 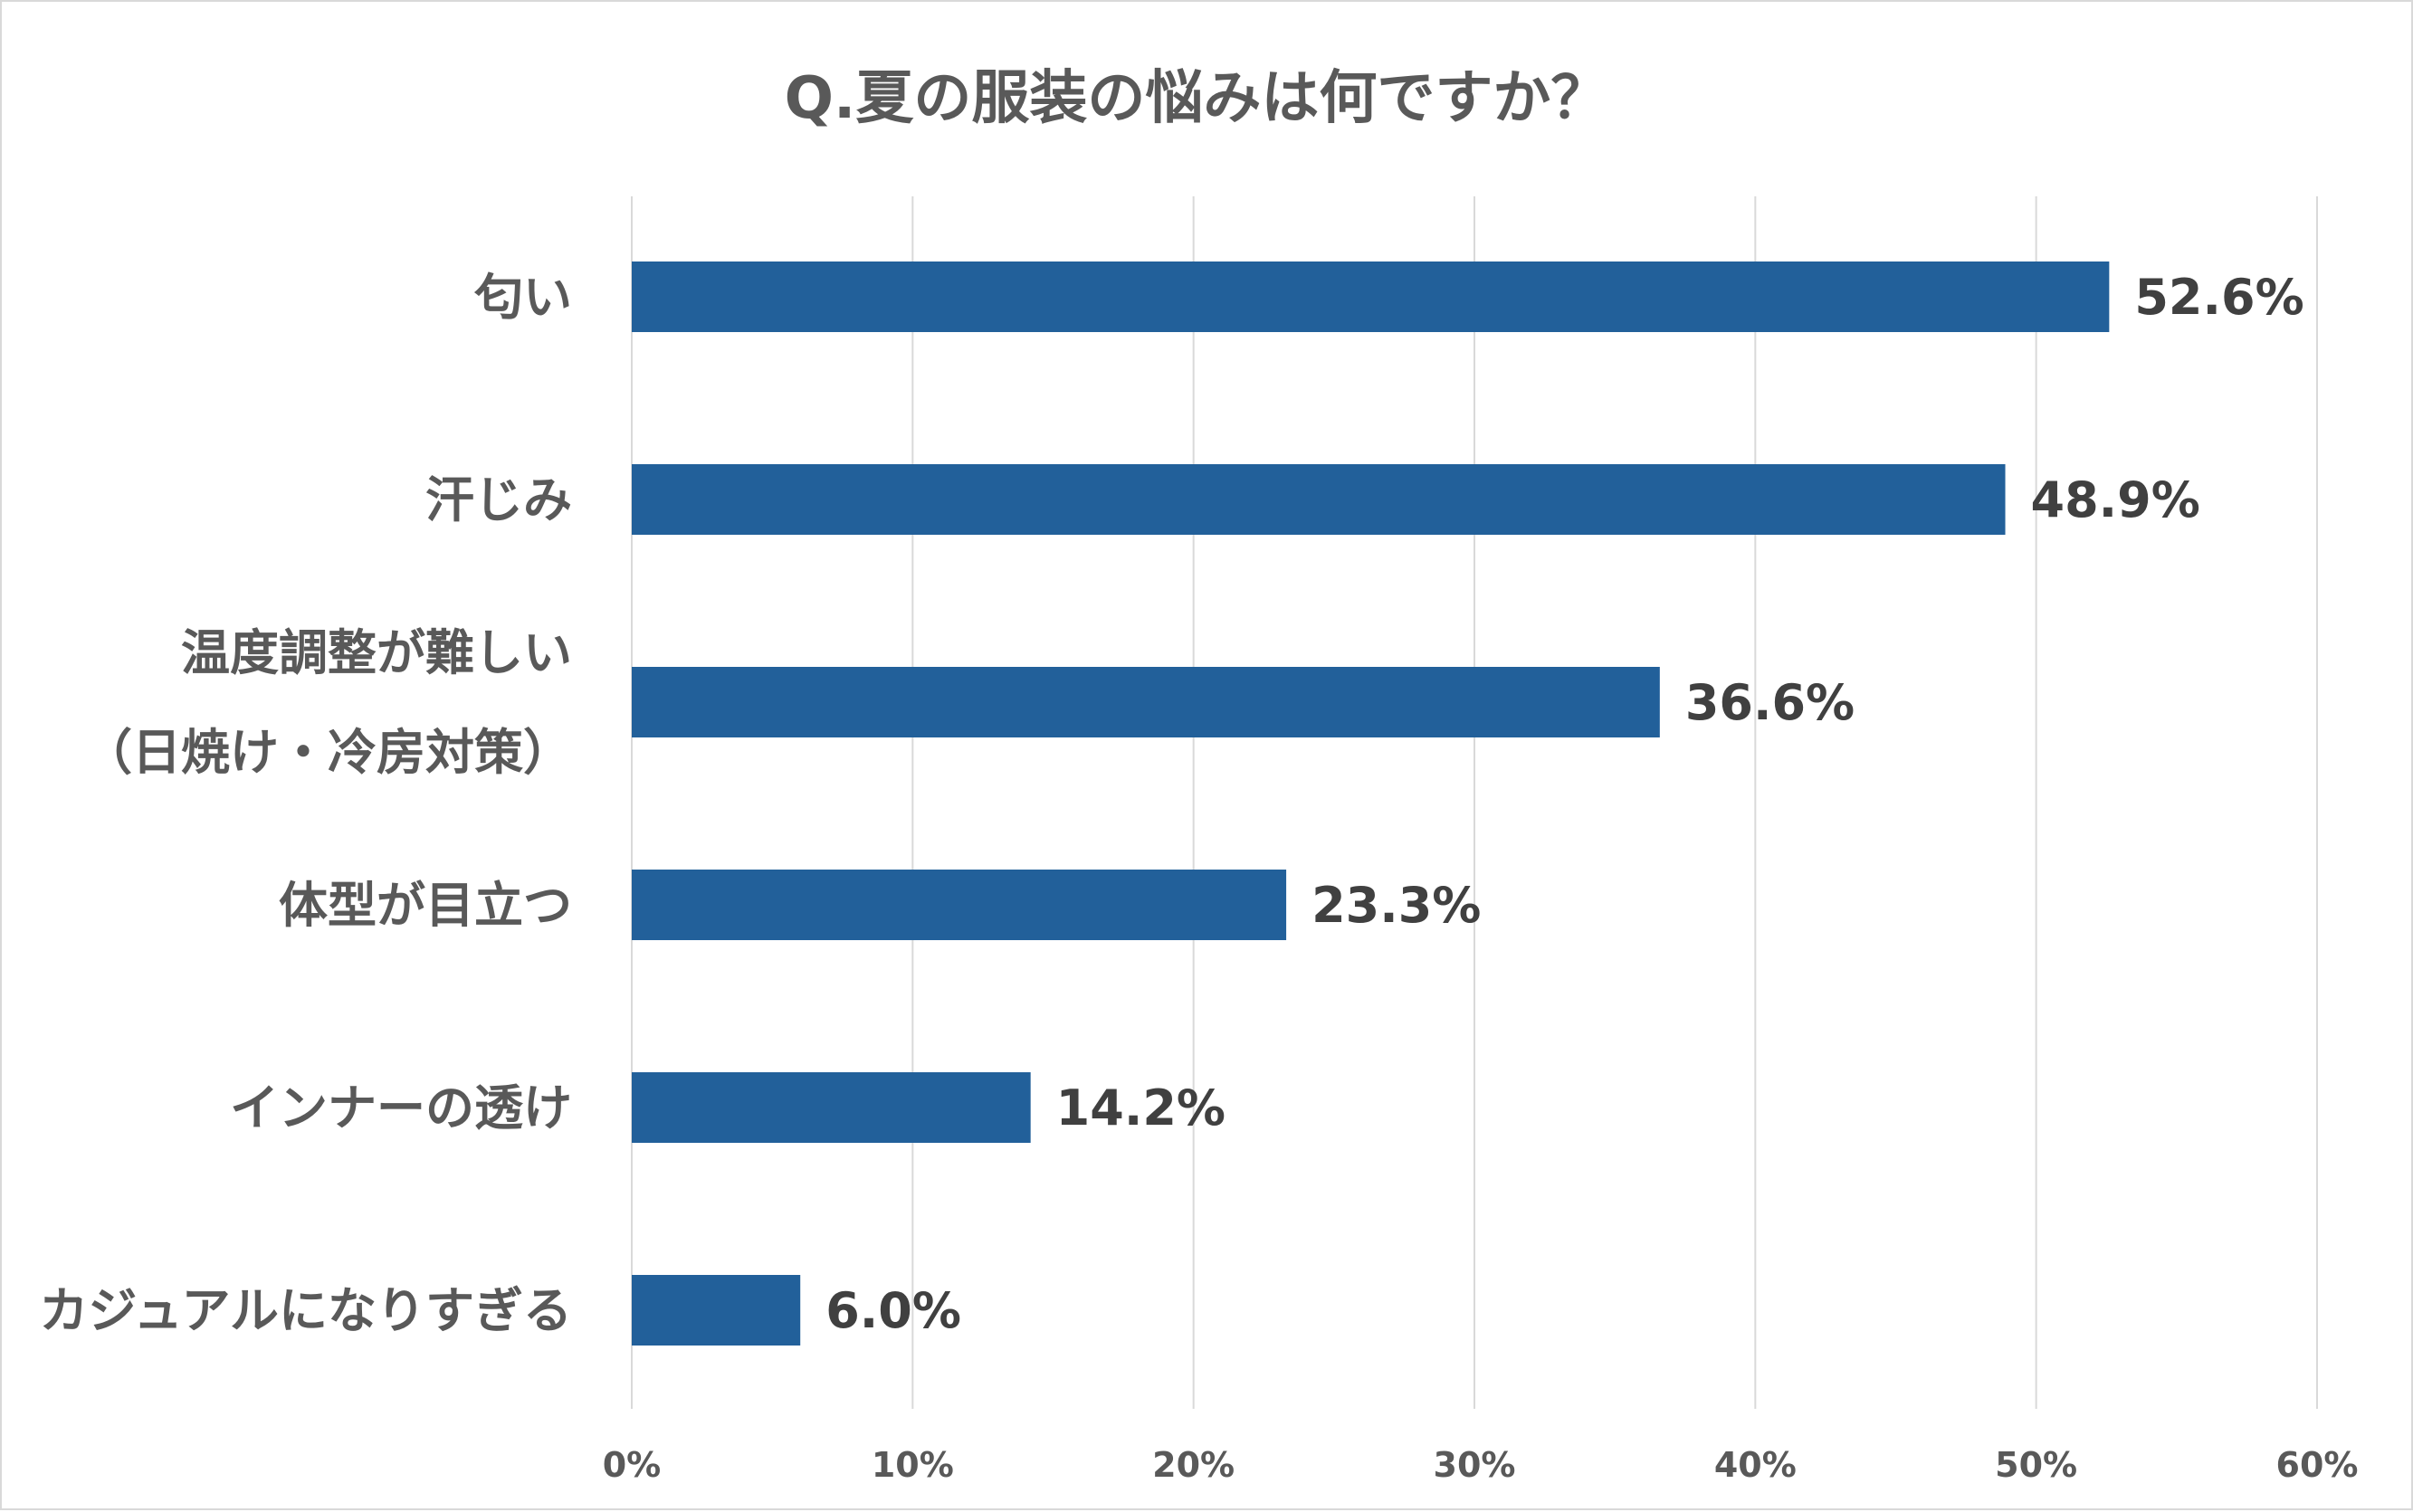 What do you see at coordinates (522, 297) in the screenshot?
I see `category-label: 匂い` at bounding box center [522, 297].